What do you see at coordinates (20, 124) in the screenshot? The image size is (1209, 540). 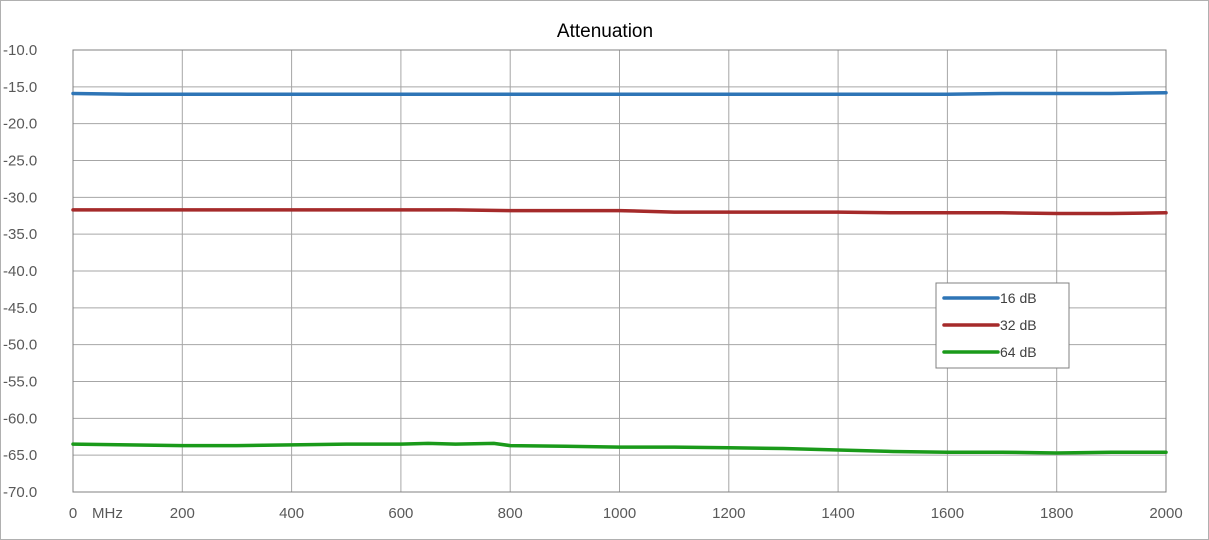 I see `y-tick-label: -20.0` at bounding box center [20, 124].